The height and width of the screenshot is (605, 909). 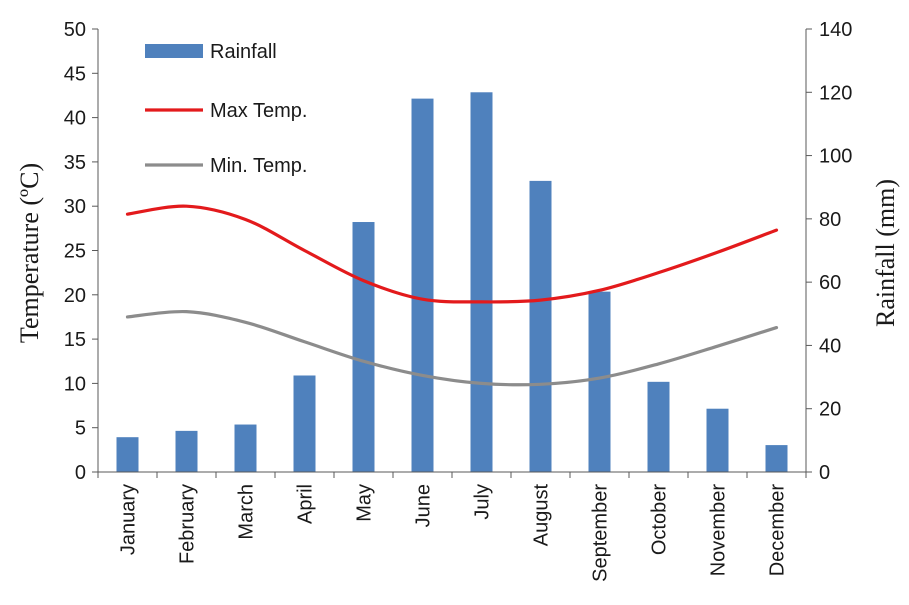 What do you see at coordinates (835, 30) in the screenshot?
I see `right-tick-label: 140` at bounding box center [835, 30].